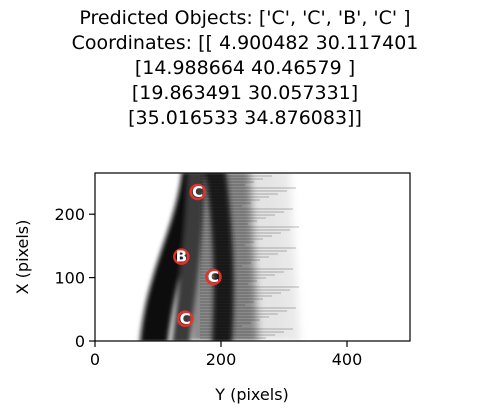 This screenshot has height=411, width=490. I want to click on point-label-3: C, so click(185, 319).